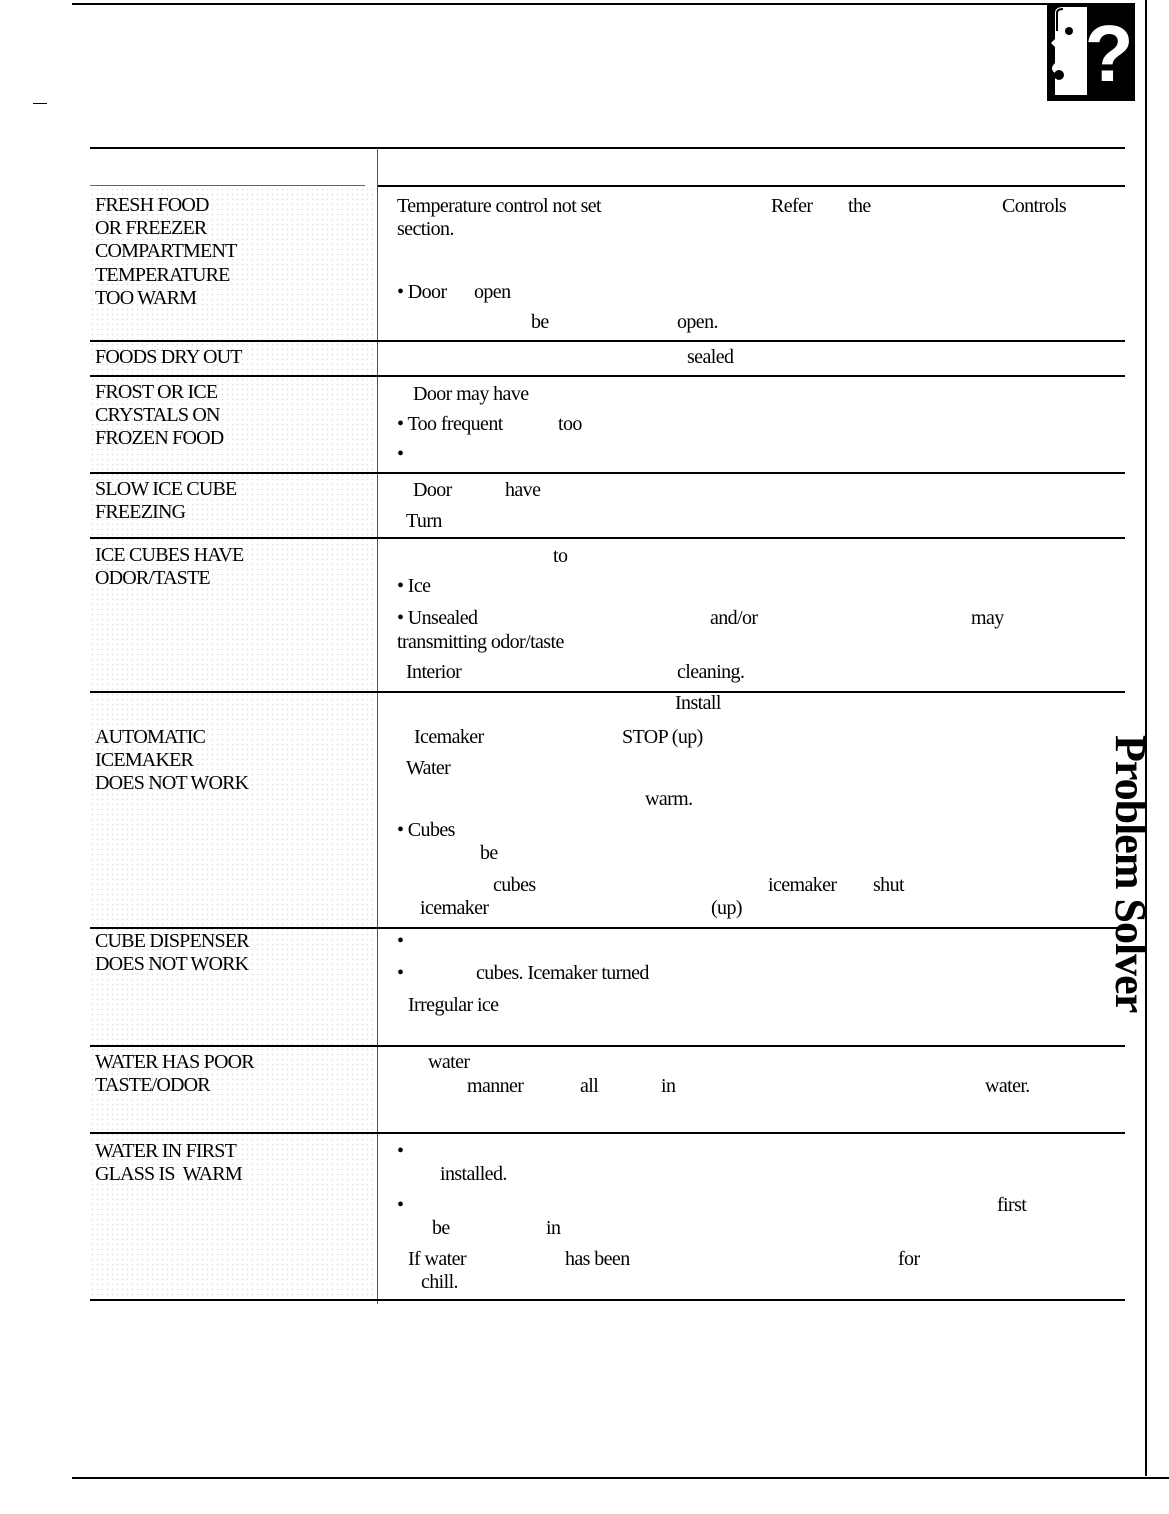  What do you see at coordinates (152, 205) in the screenshot?
I see `problem-label: FRESH FOOD` at bounding box center [152, 205].